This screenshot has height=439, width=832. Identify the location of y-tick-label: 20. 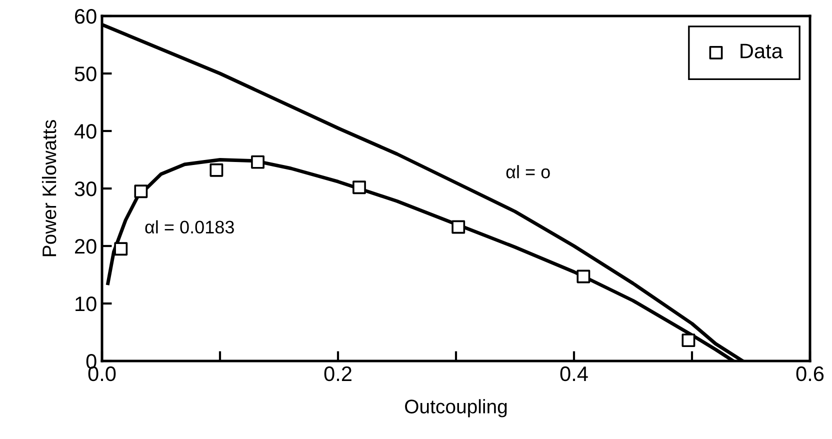
(85, 246).